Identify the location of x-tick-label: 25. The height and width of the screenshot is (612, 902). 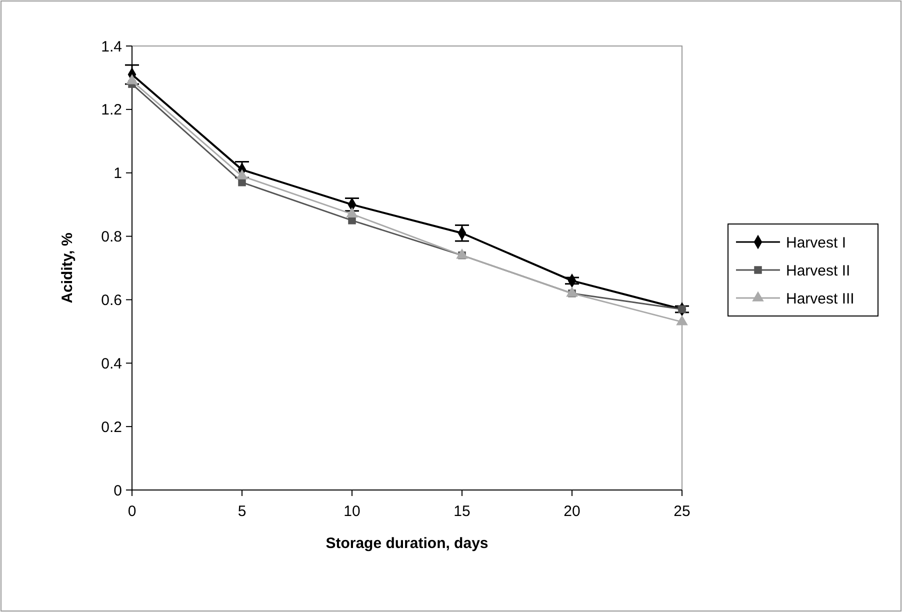
(682, 511).